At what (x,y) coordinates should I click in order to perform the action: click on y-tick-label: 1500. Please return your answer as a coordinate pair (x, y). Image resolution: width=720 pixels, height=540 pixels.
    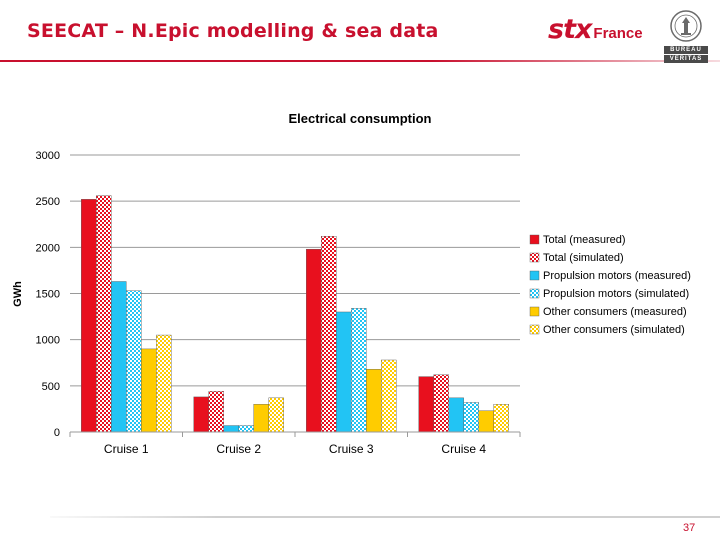
    Looking at the image, I should click on (48, 295).